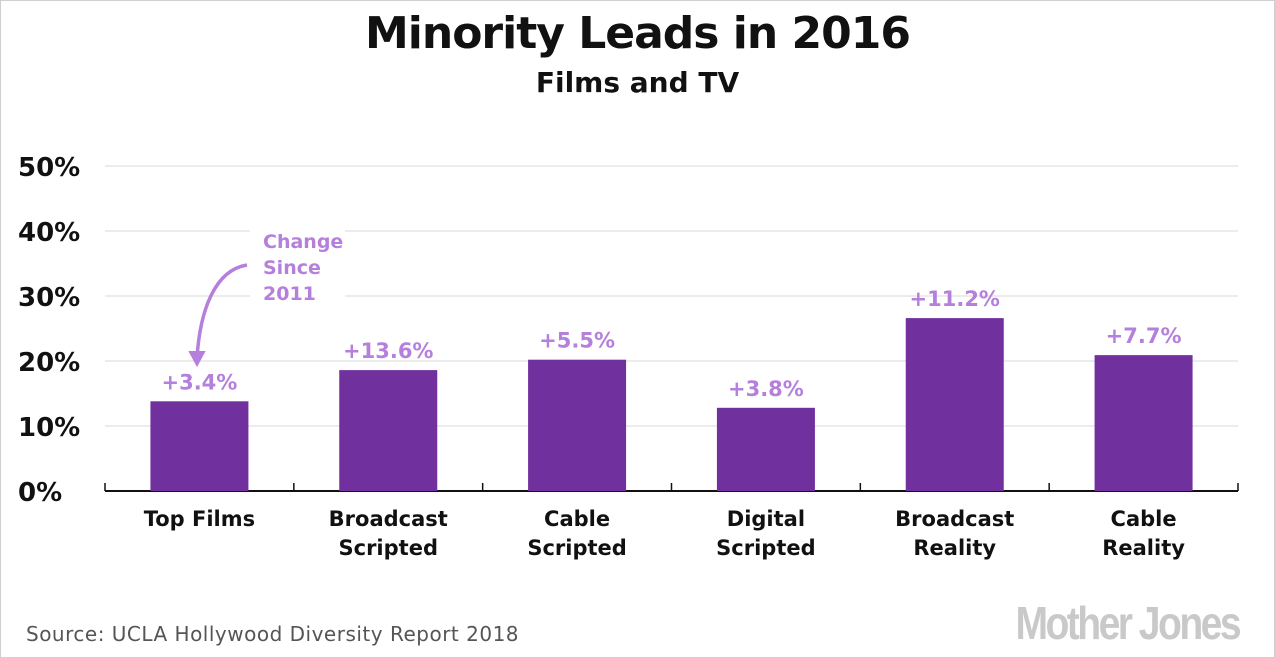 This screenshot has height=658, width=1275. I want to click on annotation-arrow, so click(221, 311).